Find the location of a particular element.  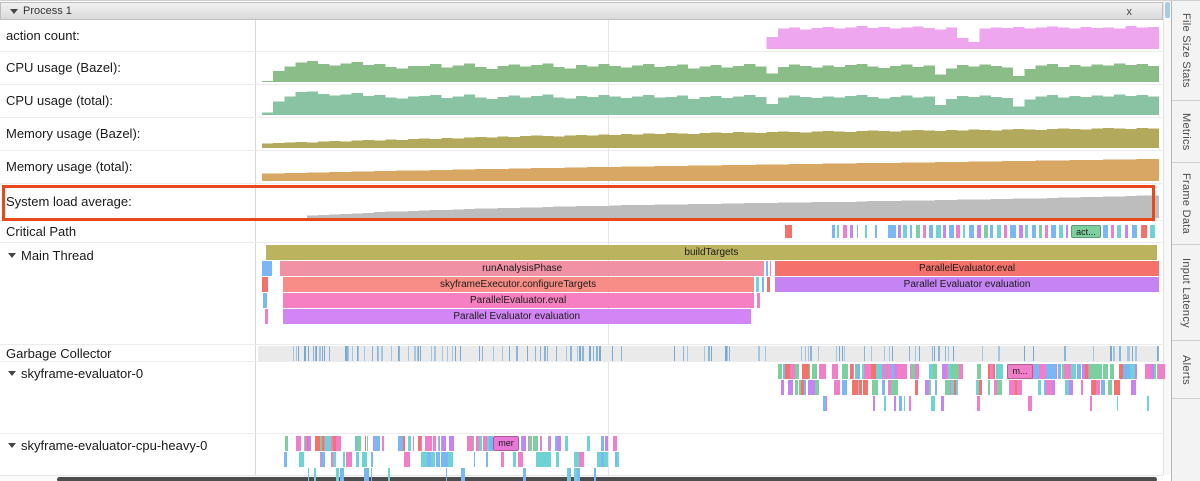

trace-slice: buildTargets is located at coordinates (711, 252).